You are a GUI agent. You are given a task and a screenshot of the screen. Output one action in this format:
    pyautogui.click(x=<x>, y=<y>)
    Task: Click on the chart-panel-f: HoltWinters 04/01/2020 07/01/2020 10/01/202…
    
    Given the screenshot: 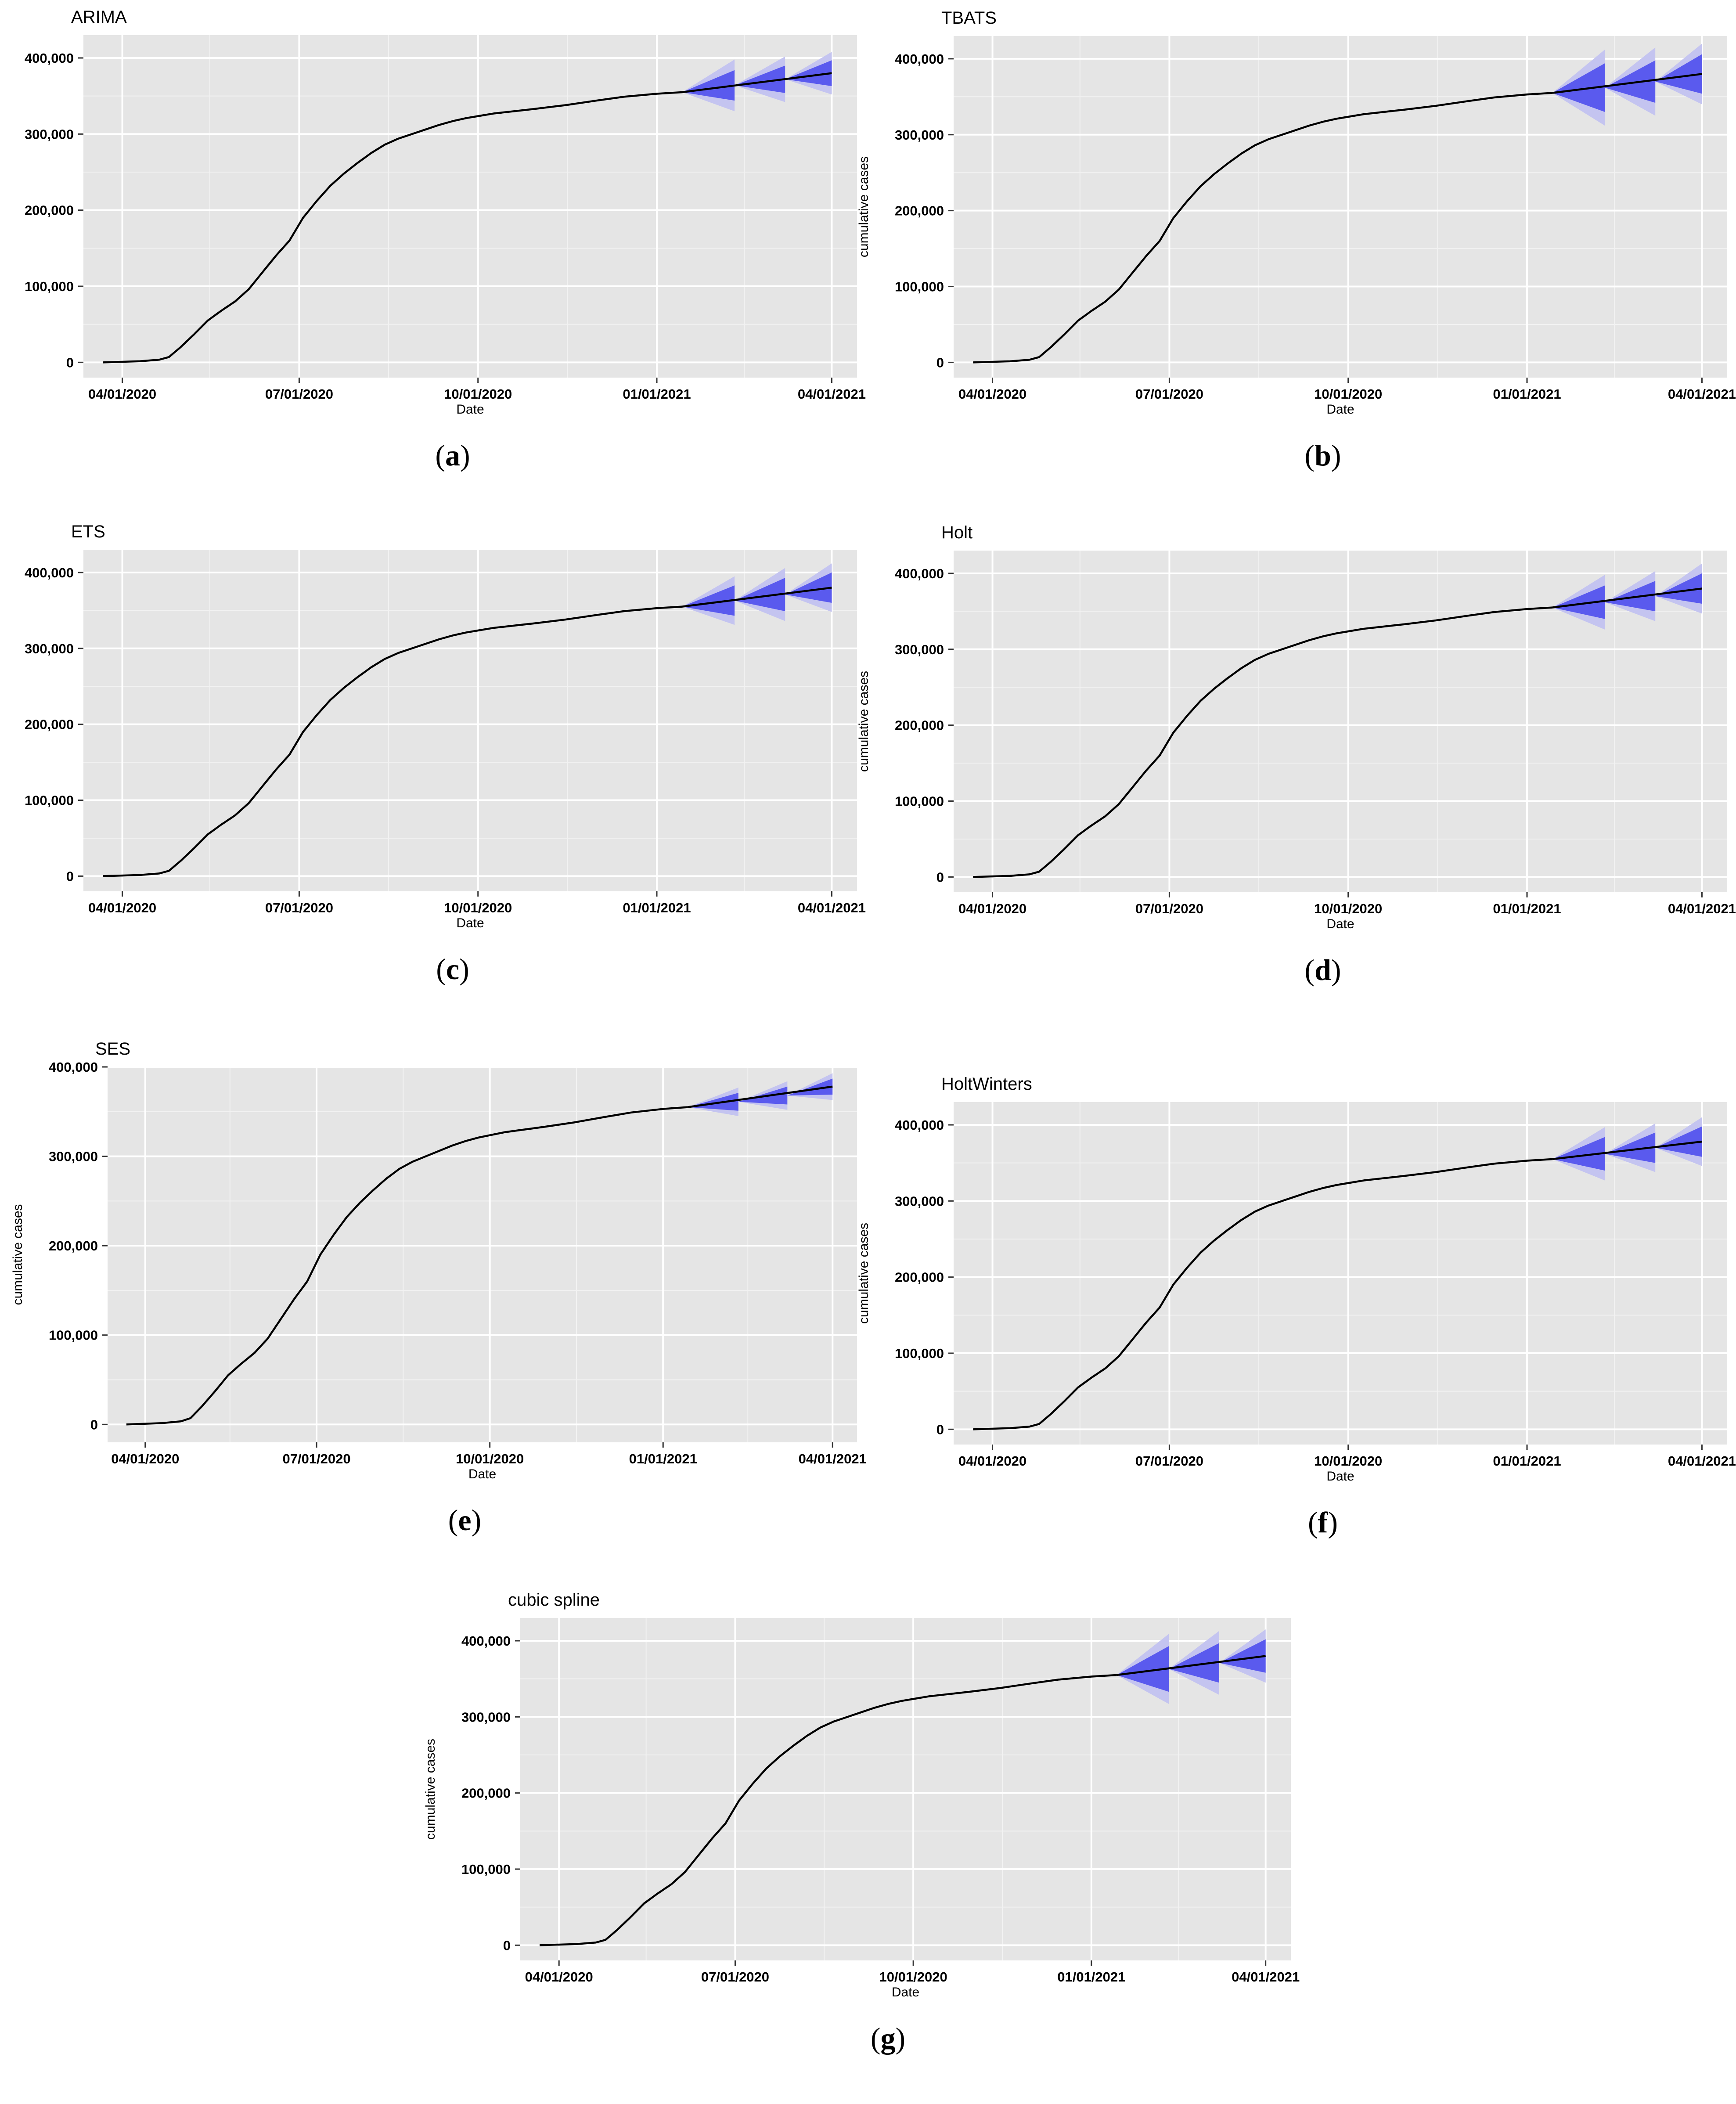 What is the action you would take?
    pyautogui.click(x=1296, y=1306)
    